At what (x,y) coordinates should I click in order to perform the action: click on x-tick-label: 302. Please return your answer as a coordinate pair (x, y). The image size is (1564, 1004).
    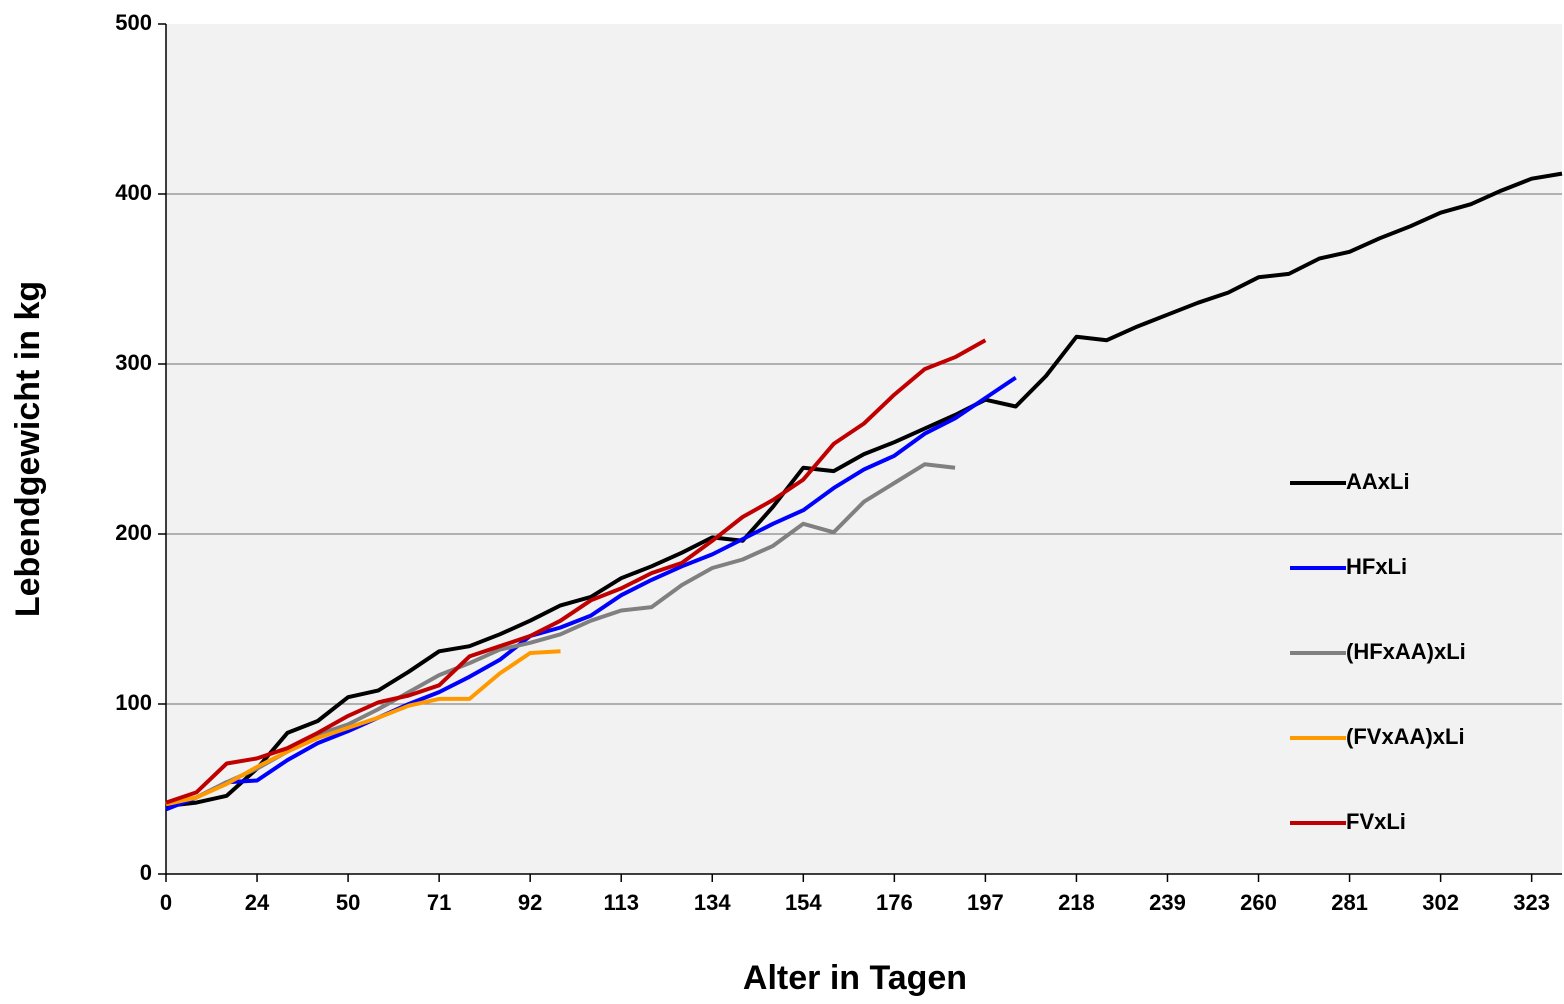
    Looking at the image, I should click on (1440, 902).